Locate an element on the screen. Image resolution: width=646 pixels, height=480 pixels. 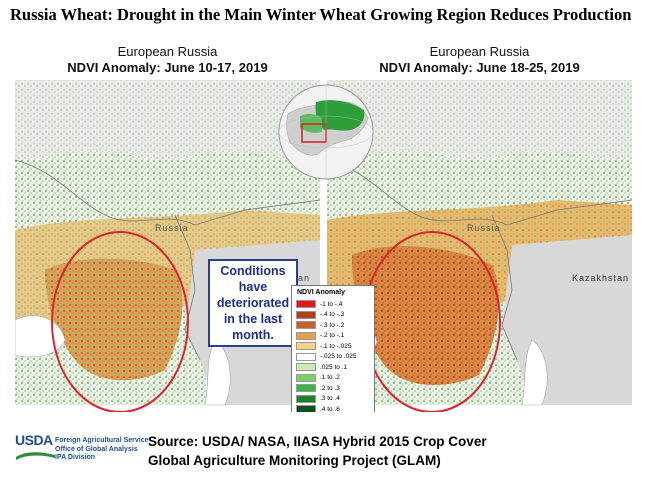
agency-line: IPA Division is located at coordinates (75, 457).